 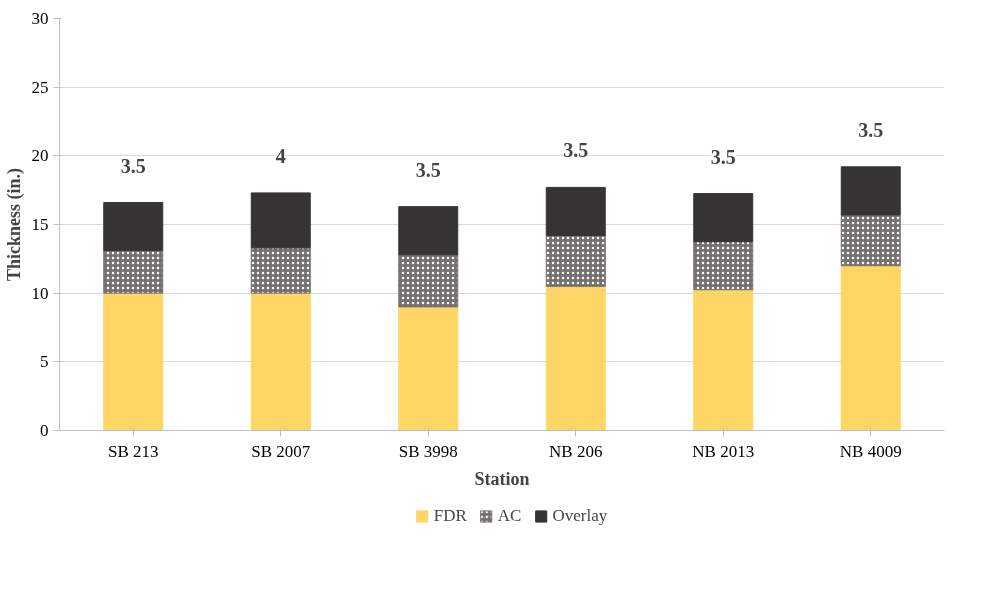 What do you see at coordinates (44, 430) in the screenshot?
I see `y-tick-label: 0` at bounding box center [44, 430].